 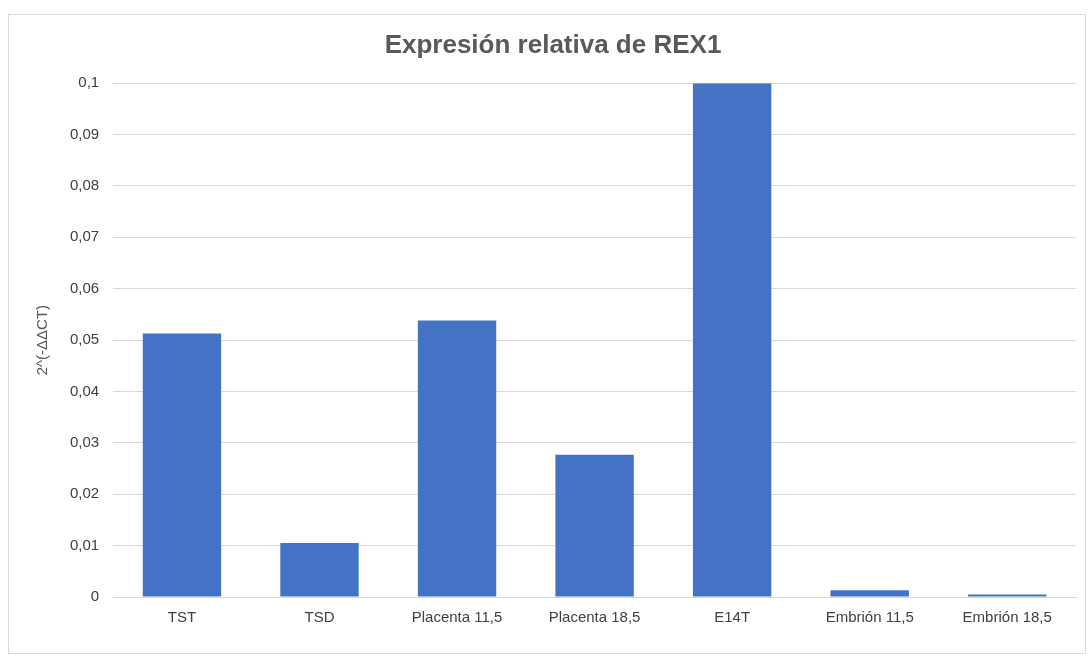 I want to click on y-tick-label: 0,05, so click(x=84, y=339).